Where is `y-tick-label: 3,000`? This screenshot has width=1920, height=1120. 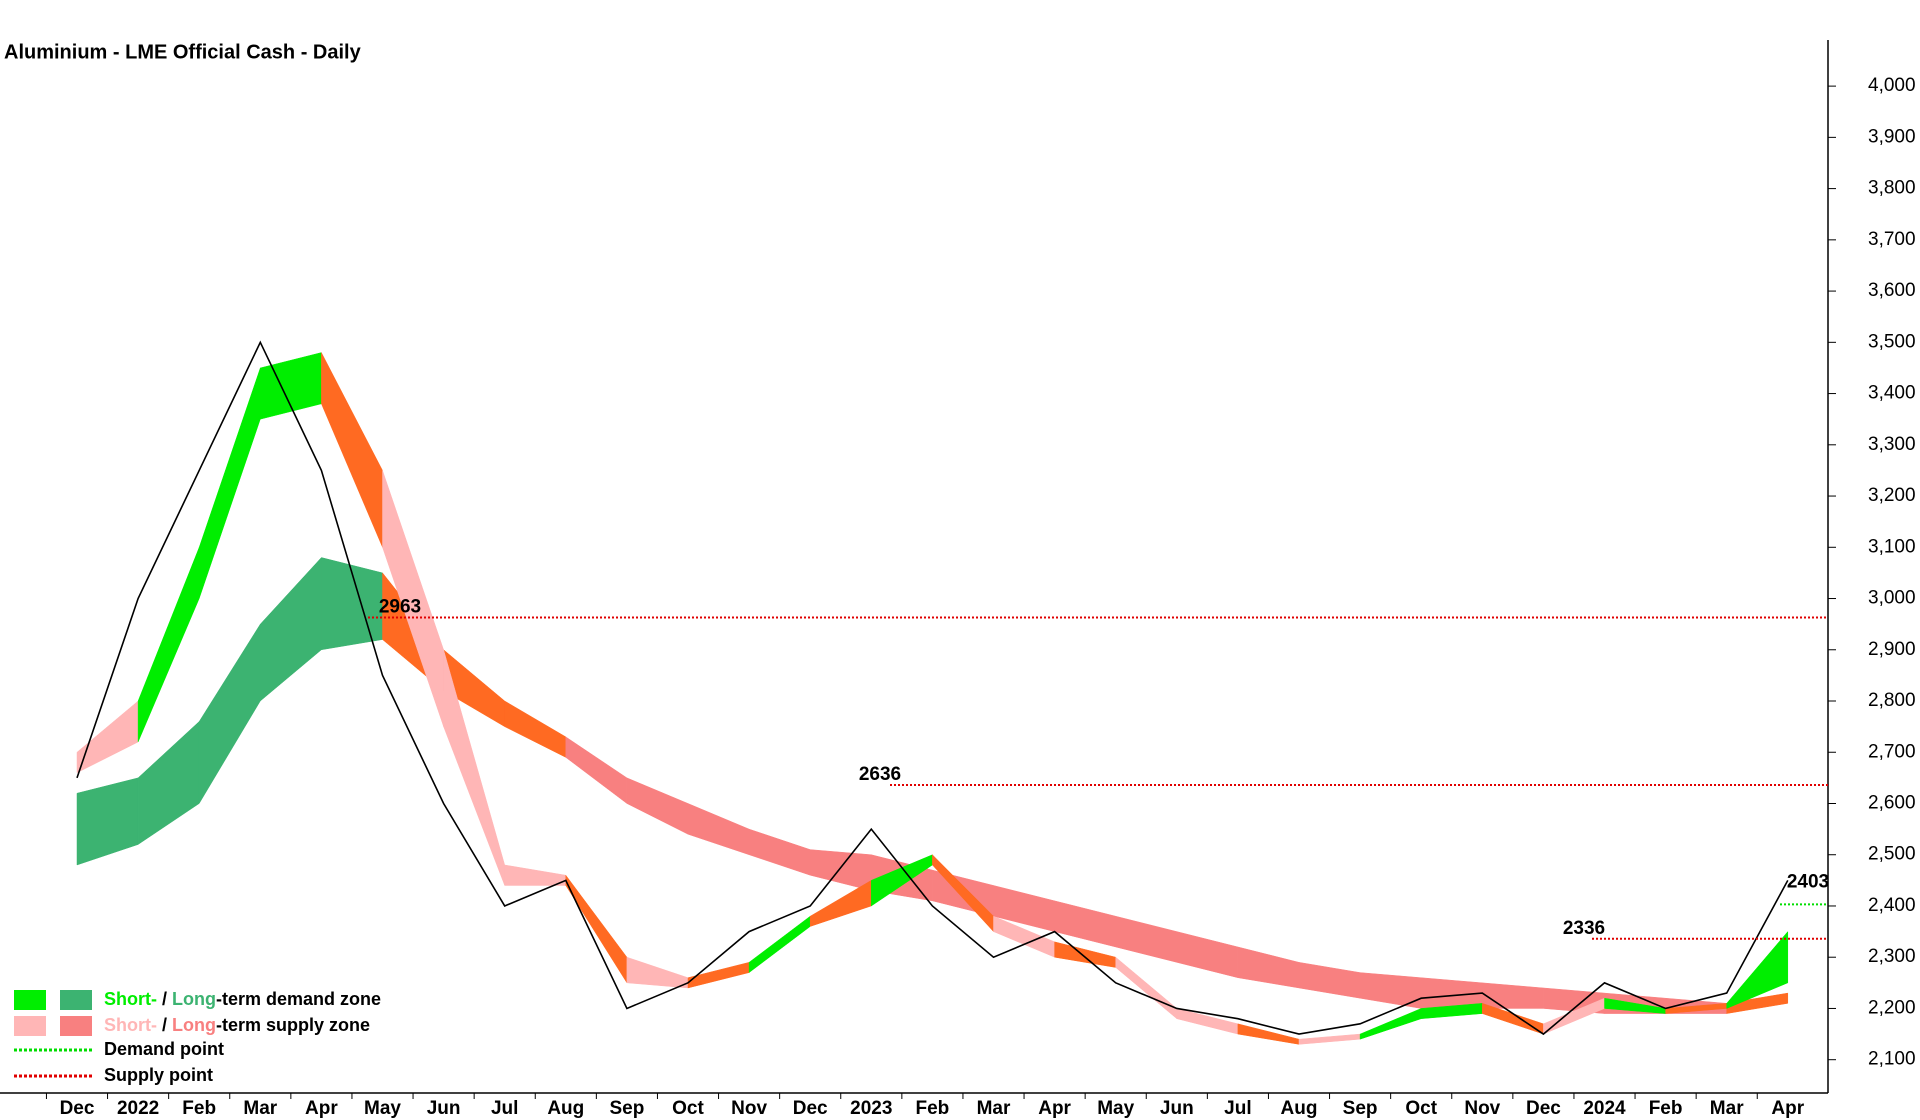
y-tick-label: 3,000 is located at coordinates (1892, 598).